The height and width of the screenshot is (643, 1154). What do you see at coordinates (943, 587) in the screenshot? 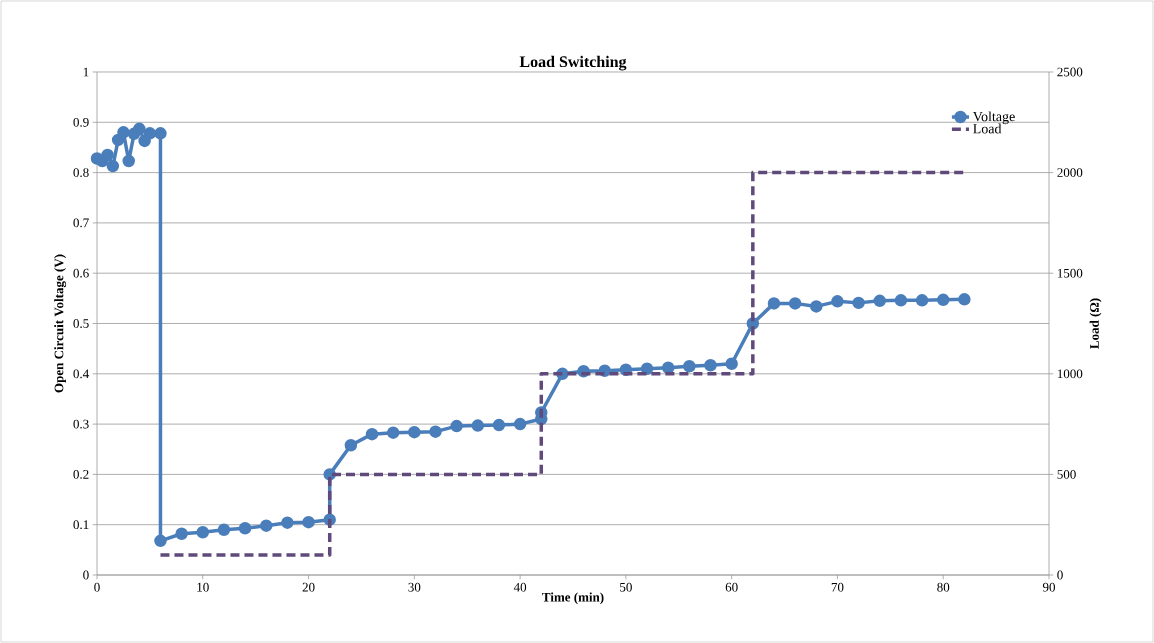
I see `x-tick-label: 80` at bounding box center [943, 587].